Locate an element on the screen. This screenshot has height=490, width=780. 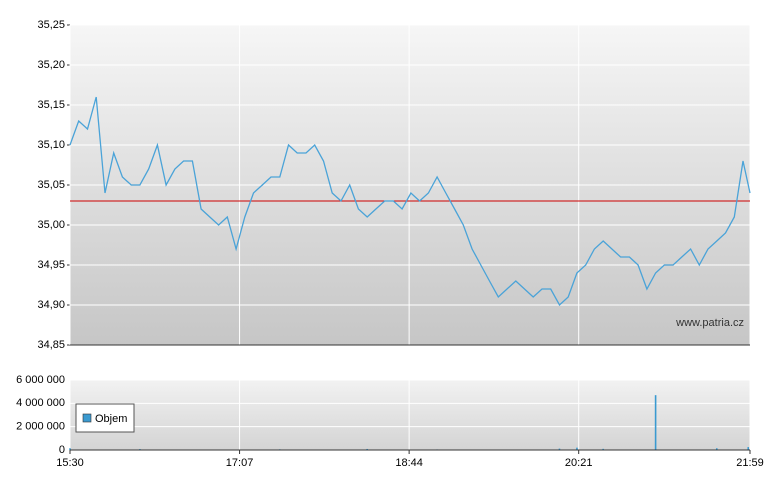
y-tick-label: 0 is located at coordinates (62, 450).